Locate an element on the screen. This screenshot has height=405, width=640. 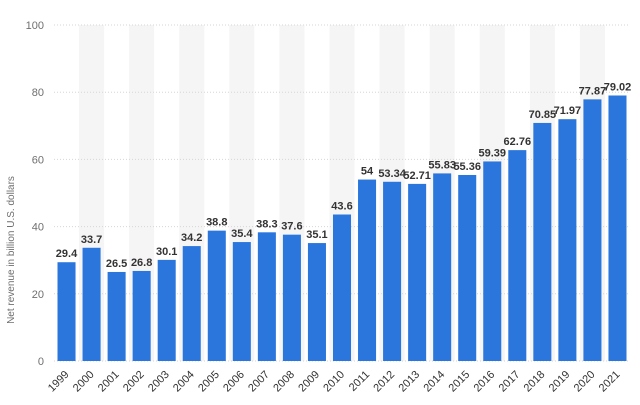
data-label: 79.02 is located at coordinates (618, 87).